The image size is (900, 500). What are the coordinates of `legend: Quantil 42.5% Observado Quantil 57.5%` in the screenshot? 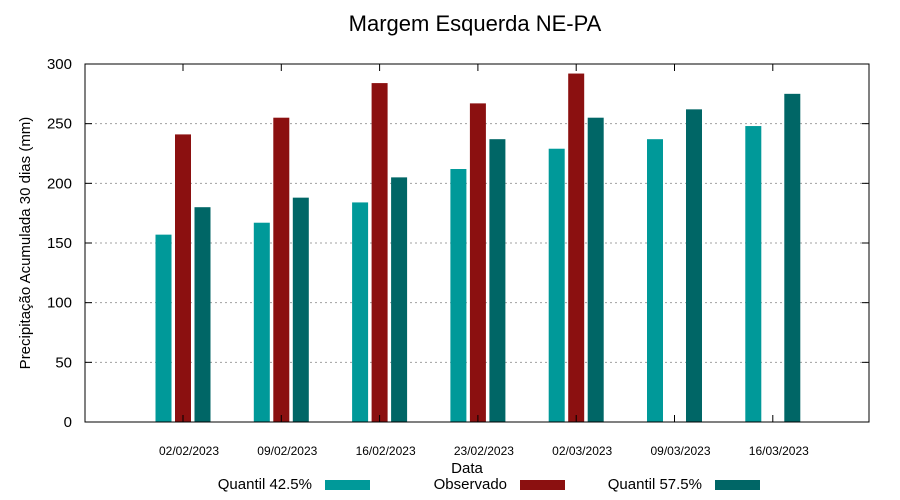 It's located at (489, 484).